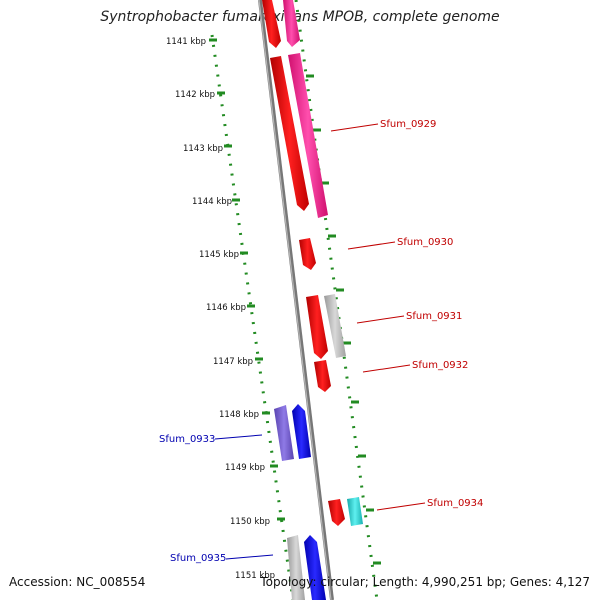 The width and height of the screenshot is (600, 600). Describe the element at coordinates (219, 255) in the screenshot. I see `ruler-label-1145: 1145 kbp` at that location.